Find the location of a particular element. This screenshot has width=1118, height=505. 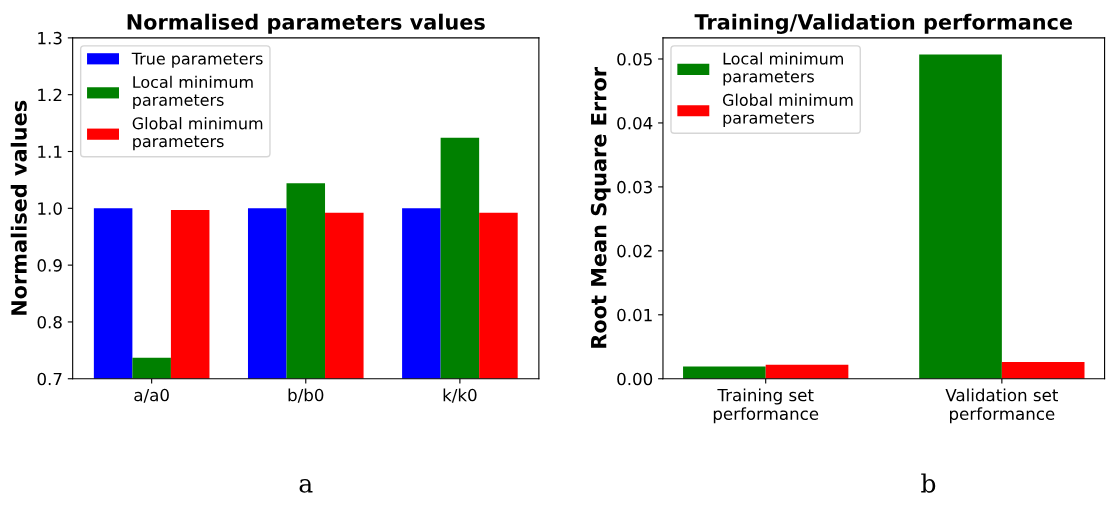

y-tick-label: 1.0 is located at coordinates (50, 208).